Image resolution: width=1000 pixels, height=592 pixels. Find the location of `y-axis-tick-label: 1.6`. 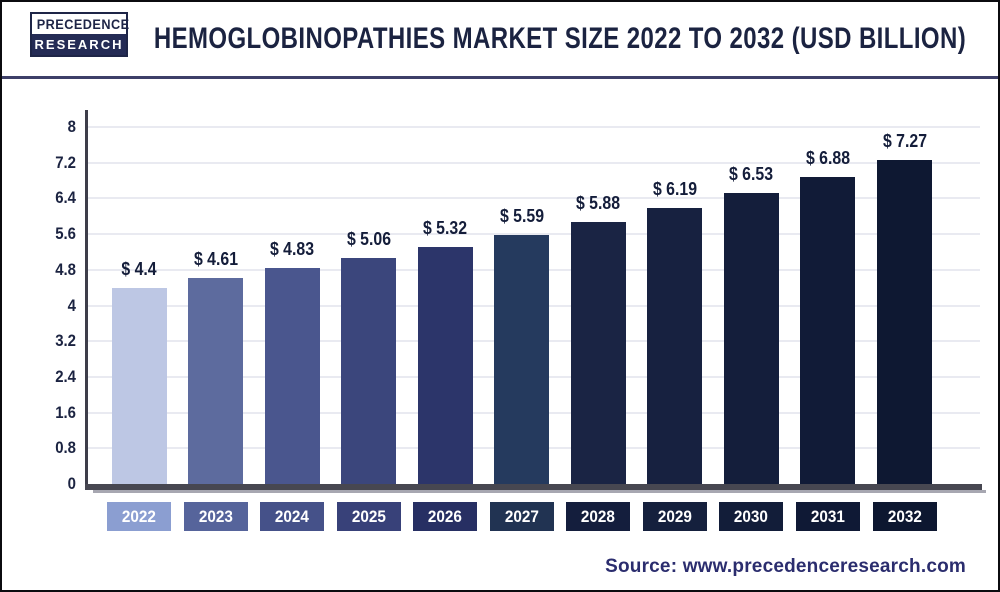

y-axis-tick-label: 1.6 is located at coordinates (65, 412).